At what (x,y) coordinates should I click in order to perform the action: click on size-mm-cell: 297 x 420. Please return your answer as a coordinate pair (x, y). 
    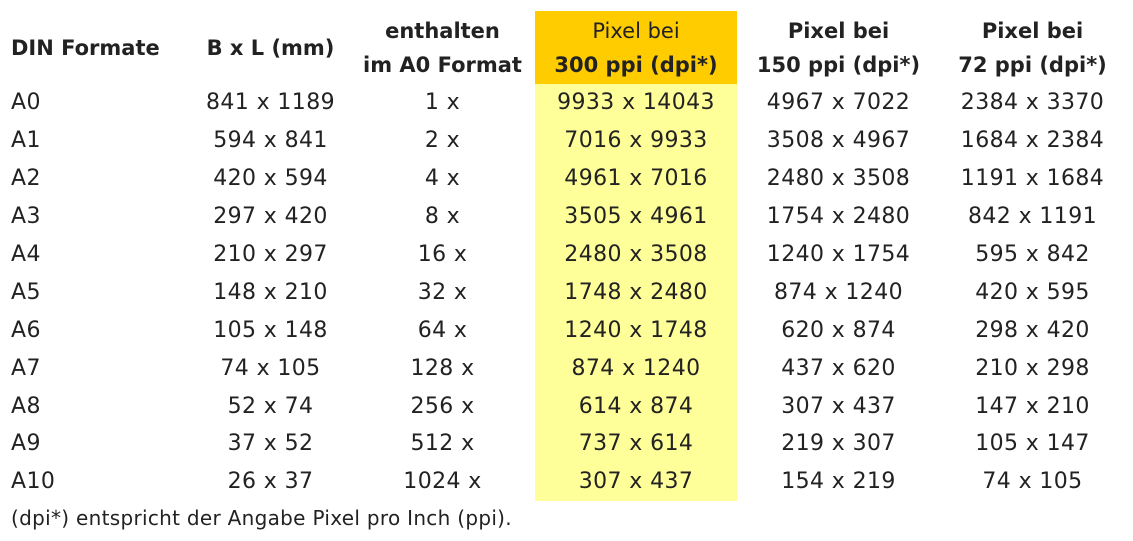
    Looking at the image, I should click on (270, 217).